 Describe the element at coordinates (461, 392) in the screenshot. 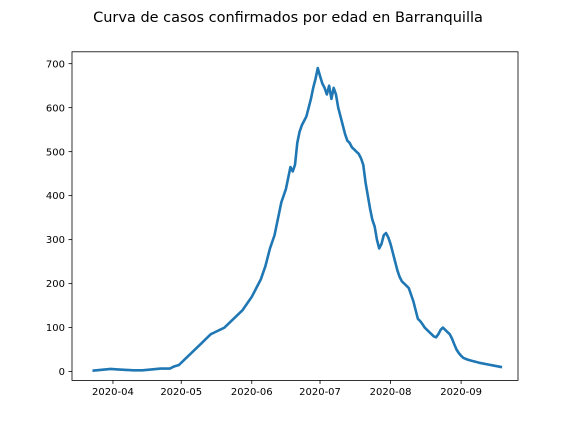

I see `x-tick-label: 2020-09` at that location.